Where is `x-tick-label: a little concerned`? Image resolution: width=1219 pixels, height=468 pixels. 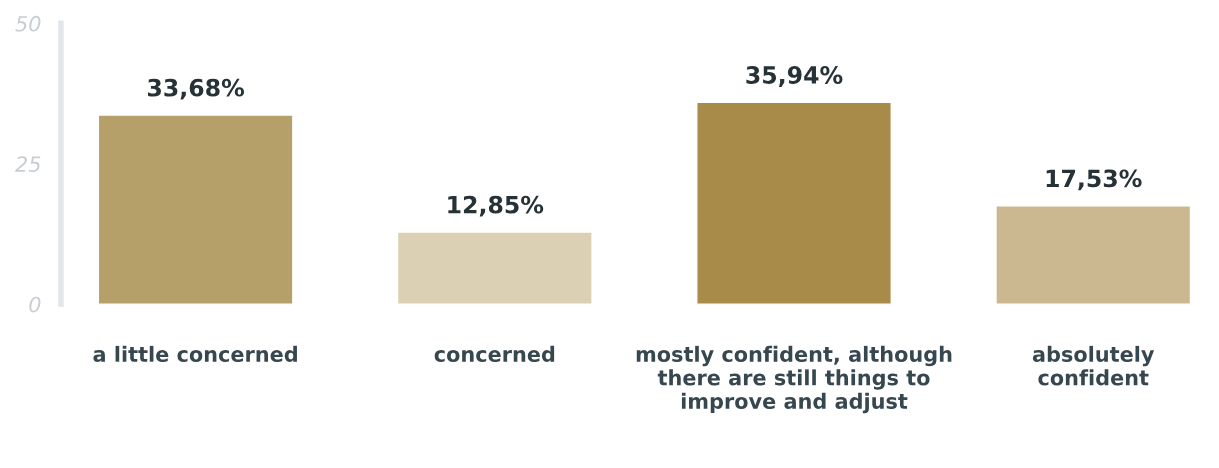 x-tick-label: a little concerned is located at coordinates (195, 353).